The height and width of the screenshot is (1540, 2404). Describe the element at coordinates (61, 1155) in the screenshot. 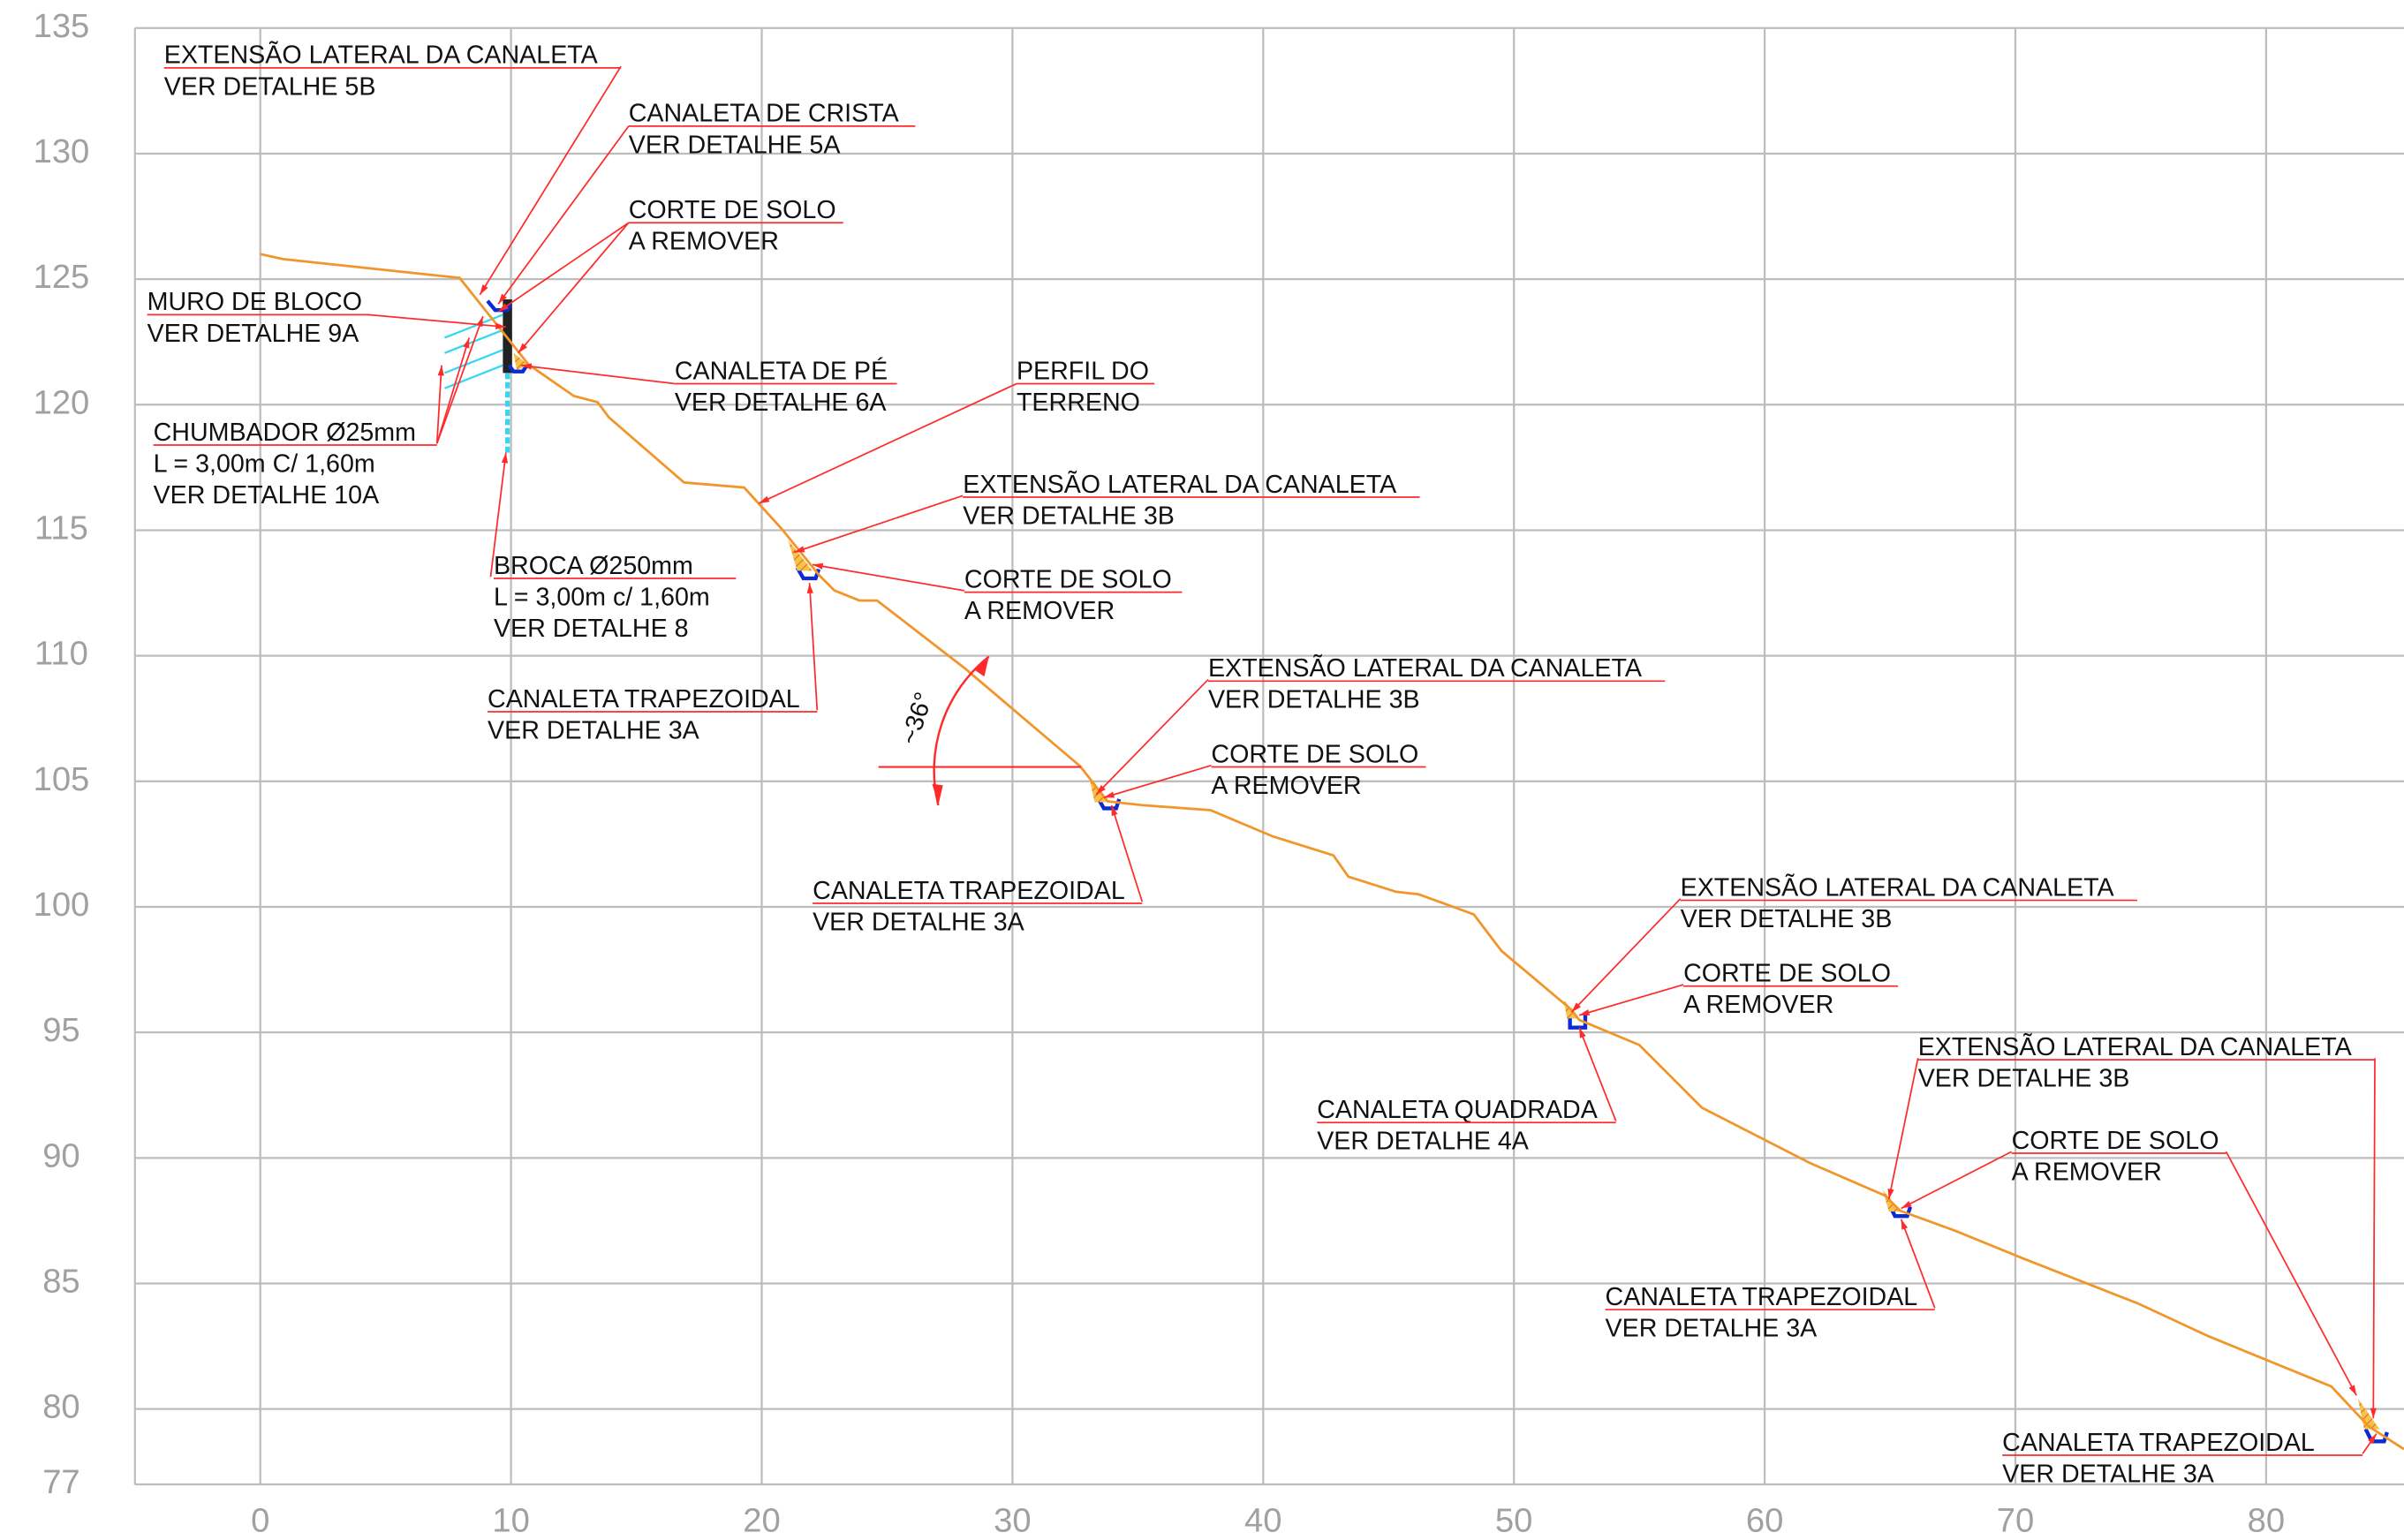

I see `y-tick-label: 90` at that location.